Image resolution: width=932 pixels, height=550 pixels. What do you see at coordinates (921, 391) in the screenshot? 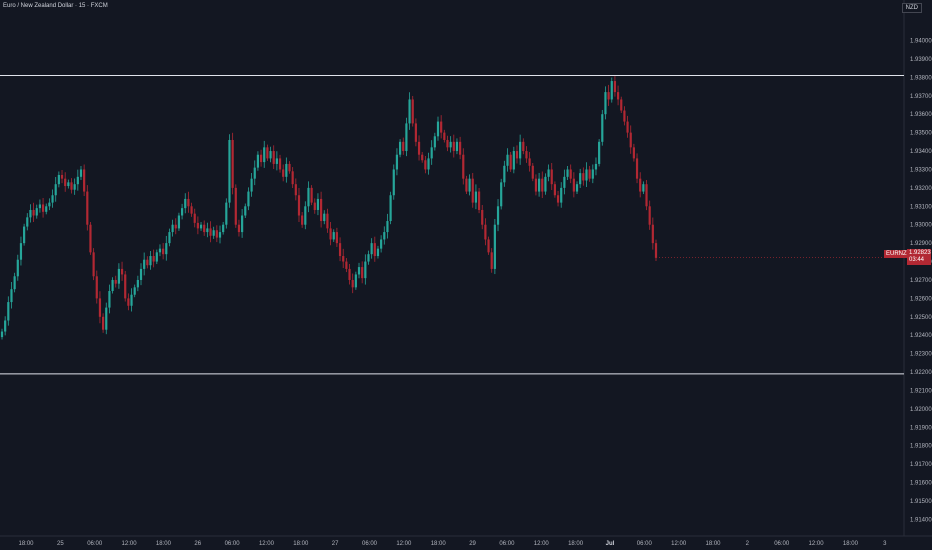
I see `y-tick-label: 1.92100` at bounding box center [921, 391].